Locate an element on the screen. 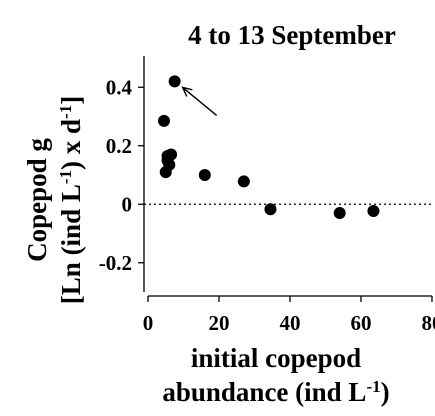  y-axis-title: Copepod g is located at coordinates (37, 200).